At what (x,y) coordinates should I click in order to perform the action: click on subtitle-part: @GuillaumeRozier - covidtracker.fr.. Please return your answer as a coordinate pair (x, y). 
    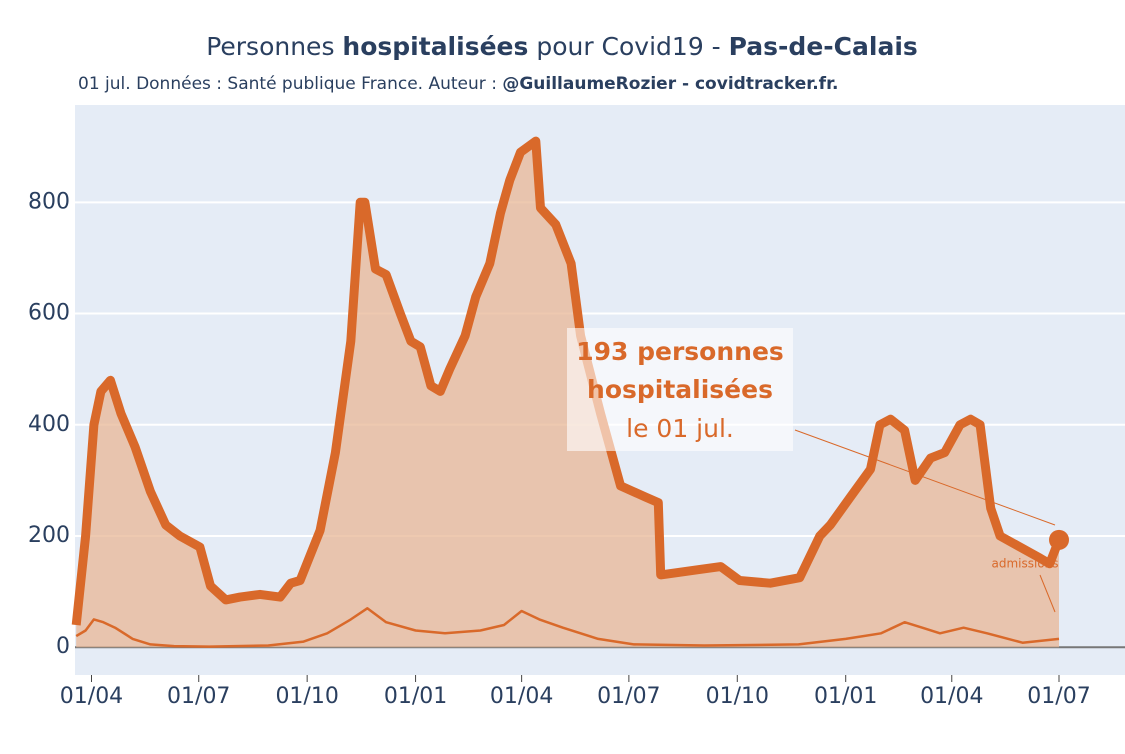
    Looking at the image, I should click on (670, 84).